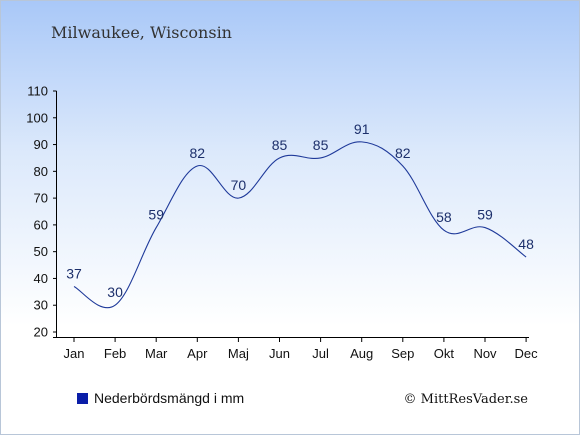 The image size is (580, 435). Describe the element at coordinates (41, 198) in the screenshot. I see `y-tick-label: 70` at that location.